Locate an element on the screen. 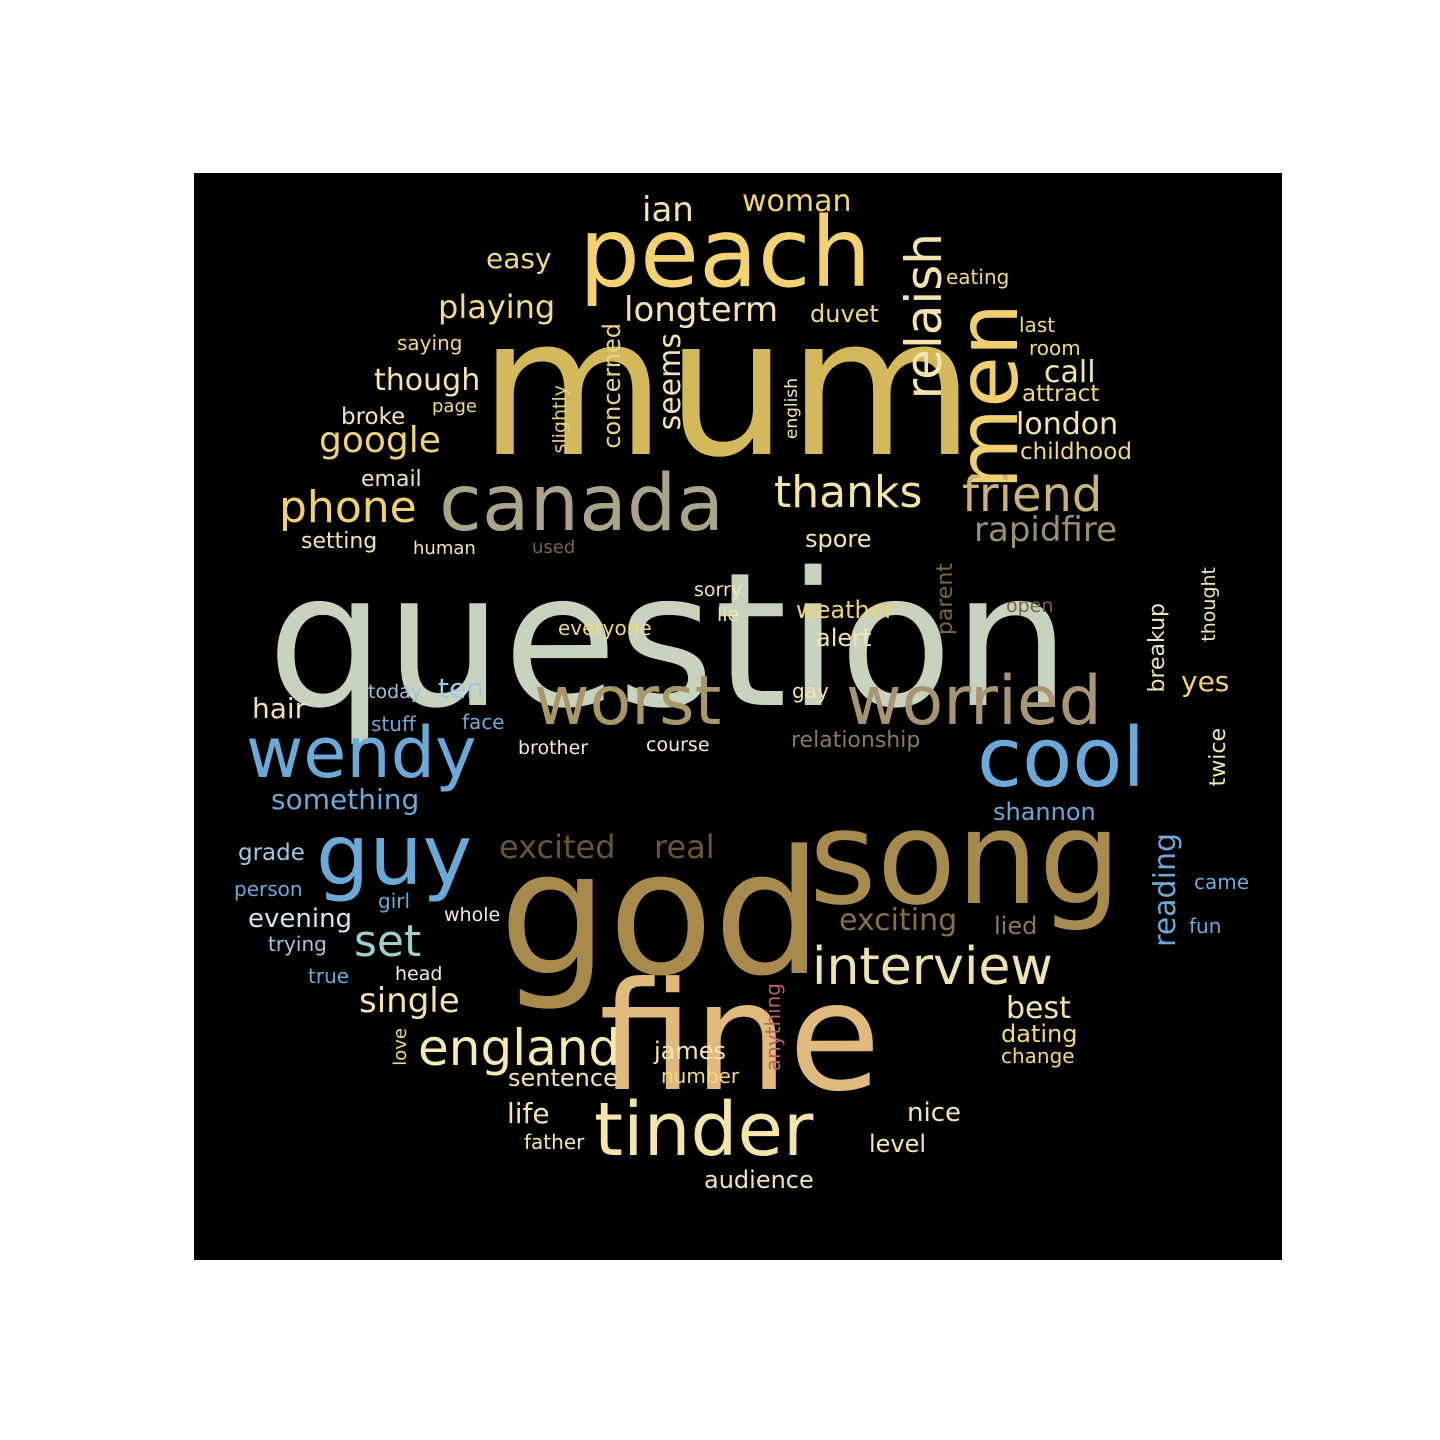 The width and height of the screenshot is (1440, 1440). word-question: question is located at coordinates (669, 640).